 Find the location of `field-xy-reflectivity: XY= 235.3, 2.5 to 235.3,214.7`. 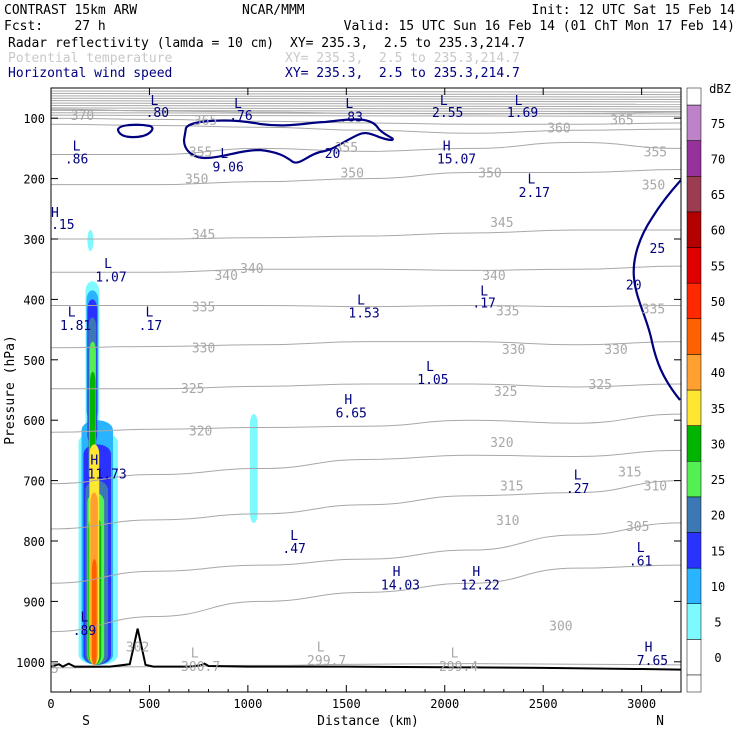

field-xy-reflectivity: XY= 235.3, 2.5 to 235.3,214.7 is located at coordinates (407, 43).